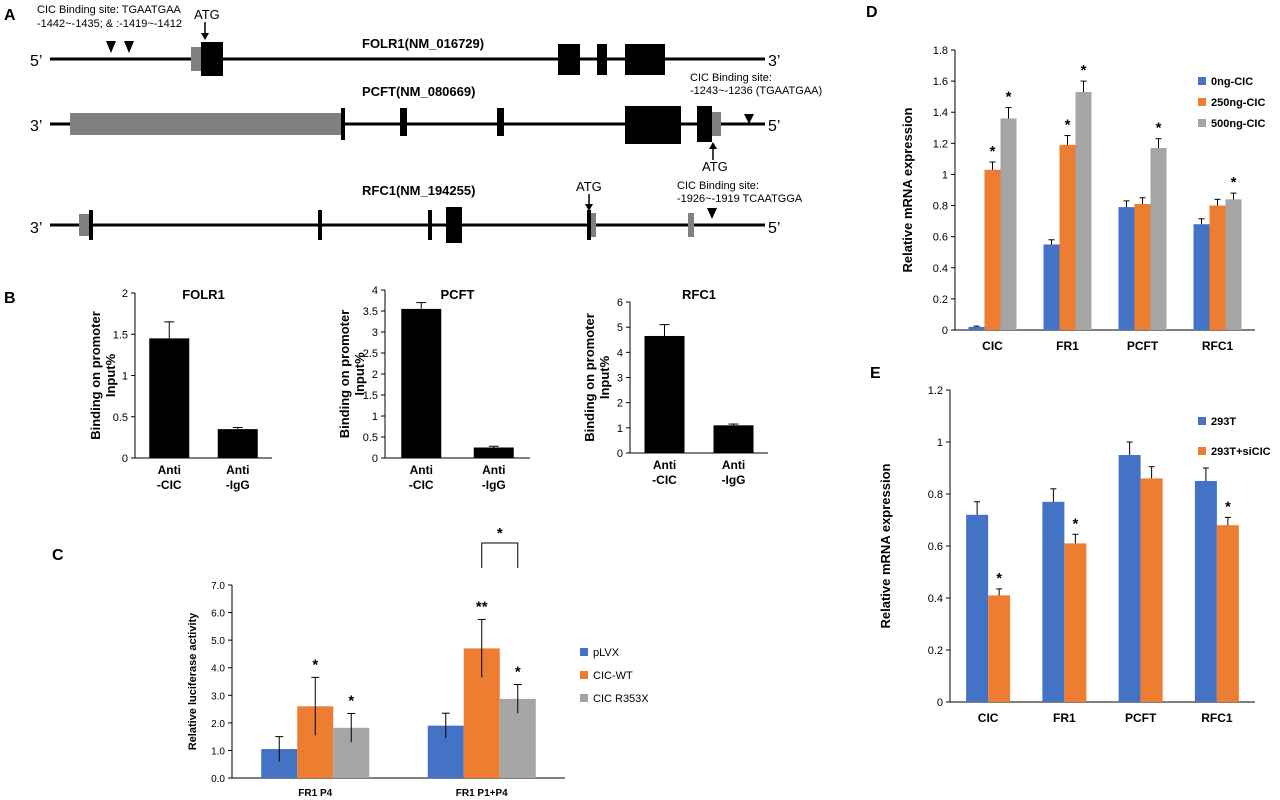 This screenshot has width=1280, height=800. What do you see at coordinates (218, 779) in the screenshot?
I see `y-tick-label: 0.0` at bounding box center [218, 779].